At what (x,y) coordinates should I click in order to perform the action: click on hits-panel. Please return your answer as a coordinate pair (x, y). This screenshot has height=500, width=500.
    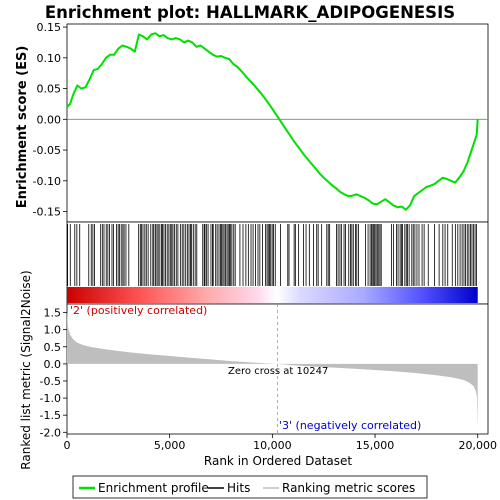
    Looking at the image, I should click on (277, 263).